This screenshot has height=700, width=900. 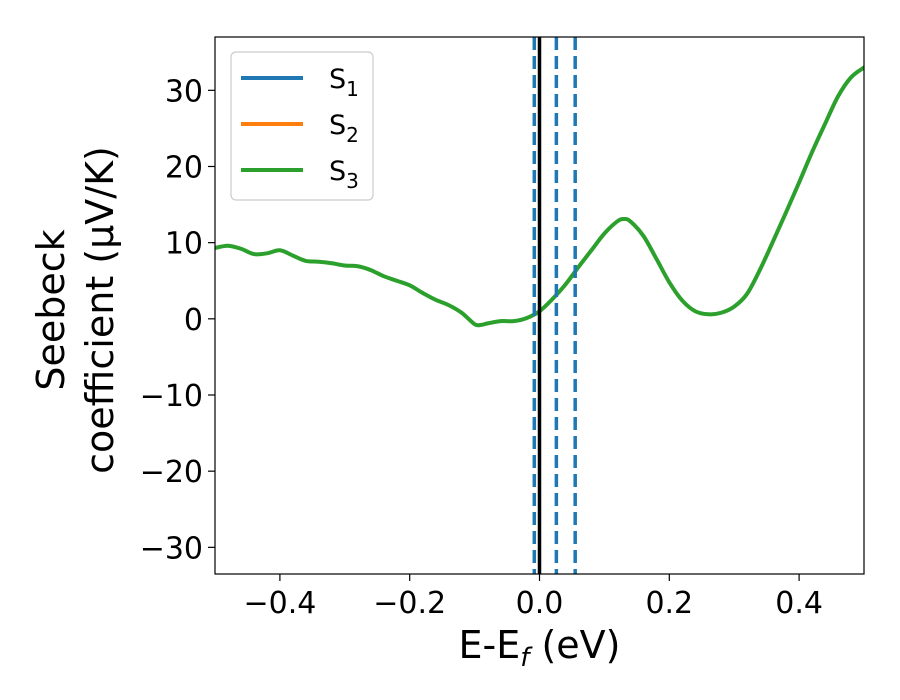 I want to click on y-axis-label-line1: Seebeck, so click(x=51, y=309).